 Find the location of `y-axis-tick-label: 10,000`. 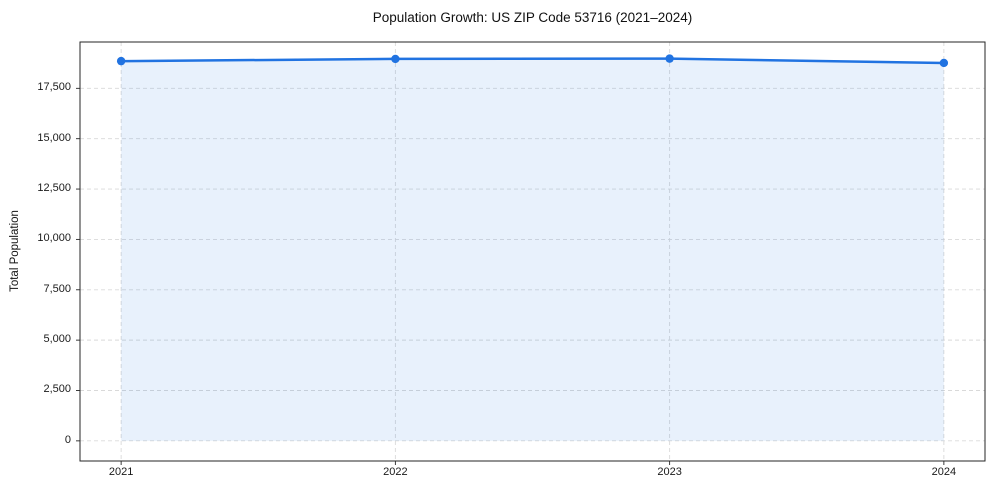

y-axis-tick-label: 10,000 is located at coordinates (54, 238).